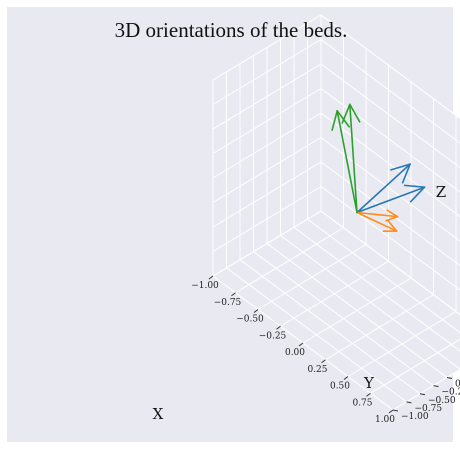 The height and width of the screenshot is (449, 460). Describe the element at coordinates (158, 414) in the screenshot. I see `x-axis-label: X` at that location.